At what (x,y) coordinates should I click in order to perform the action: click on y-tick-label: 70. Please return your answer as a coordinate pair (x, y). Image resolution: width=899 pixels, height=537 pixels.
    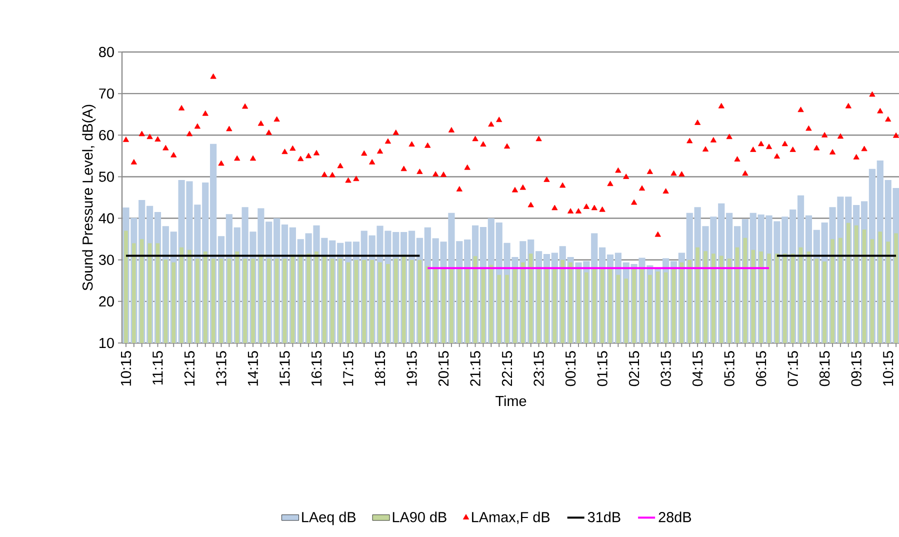
    Looking at the image, I should click on (106, 93).